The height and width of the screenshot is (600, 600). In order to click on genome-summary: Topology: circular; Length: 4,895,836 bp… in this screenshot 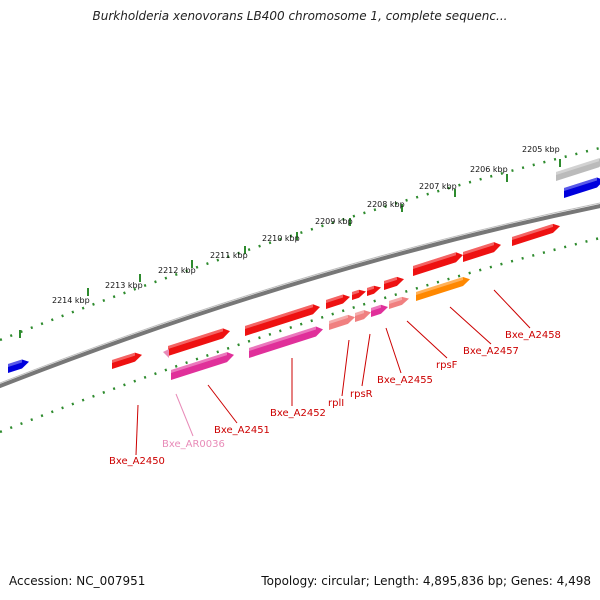, I will do `click(426, 581)`.